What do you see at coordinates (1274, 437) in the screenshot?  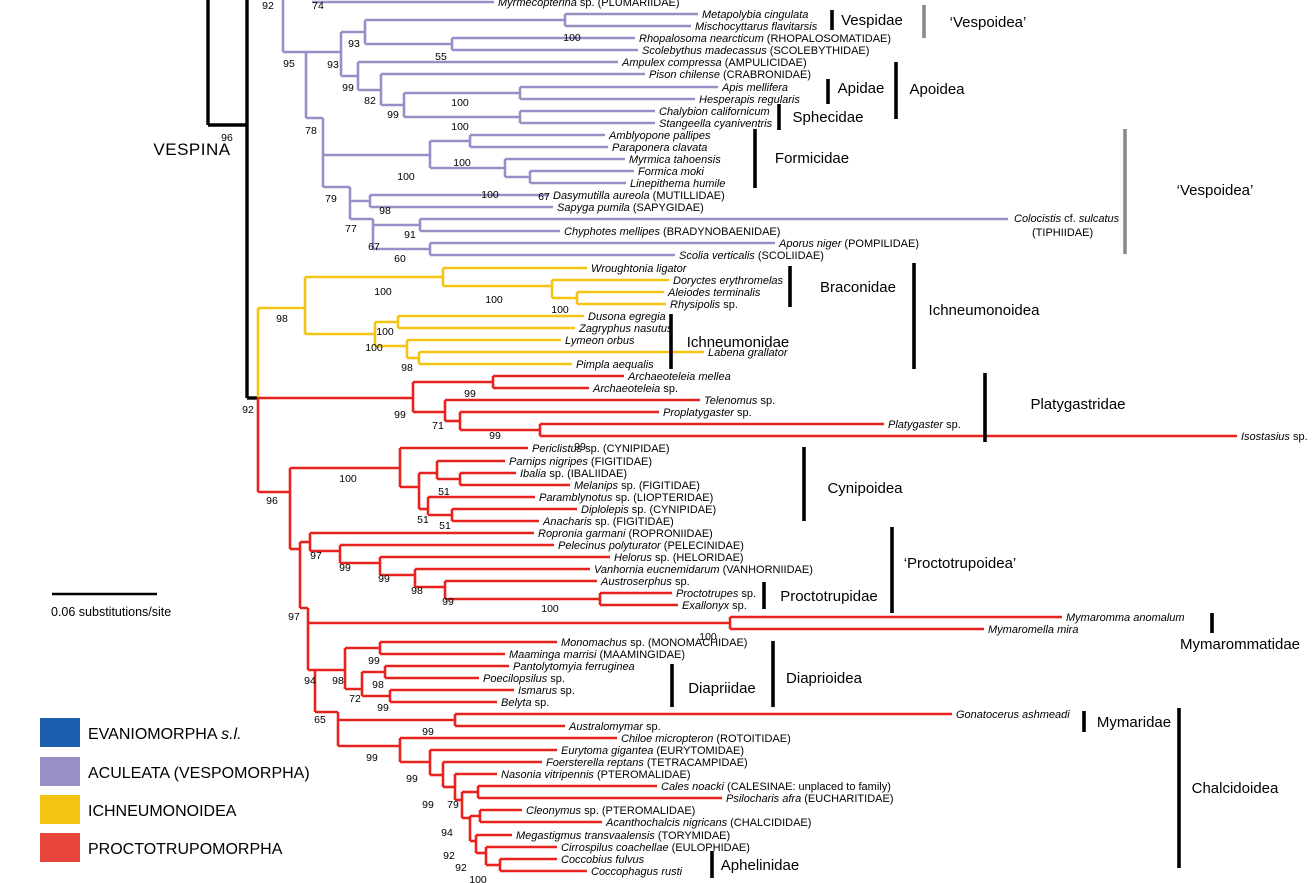 I see `leaf-label: Isostasius sp.` at bounding box center [1274, 437].